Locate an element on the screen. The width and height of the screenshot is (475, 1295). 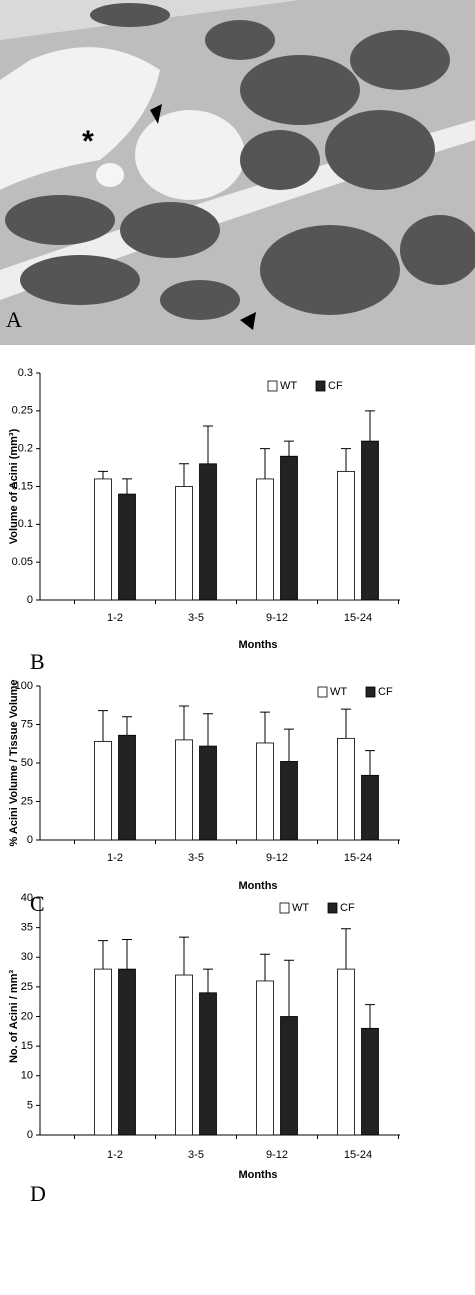
y-tick-label: 30 is located at coordinates (27, 957).